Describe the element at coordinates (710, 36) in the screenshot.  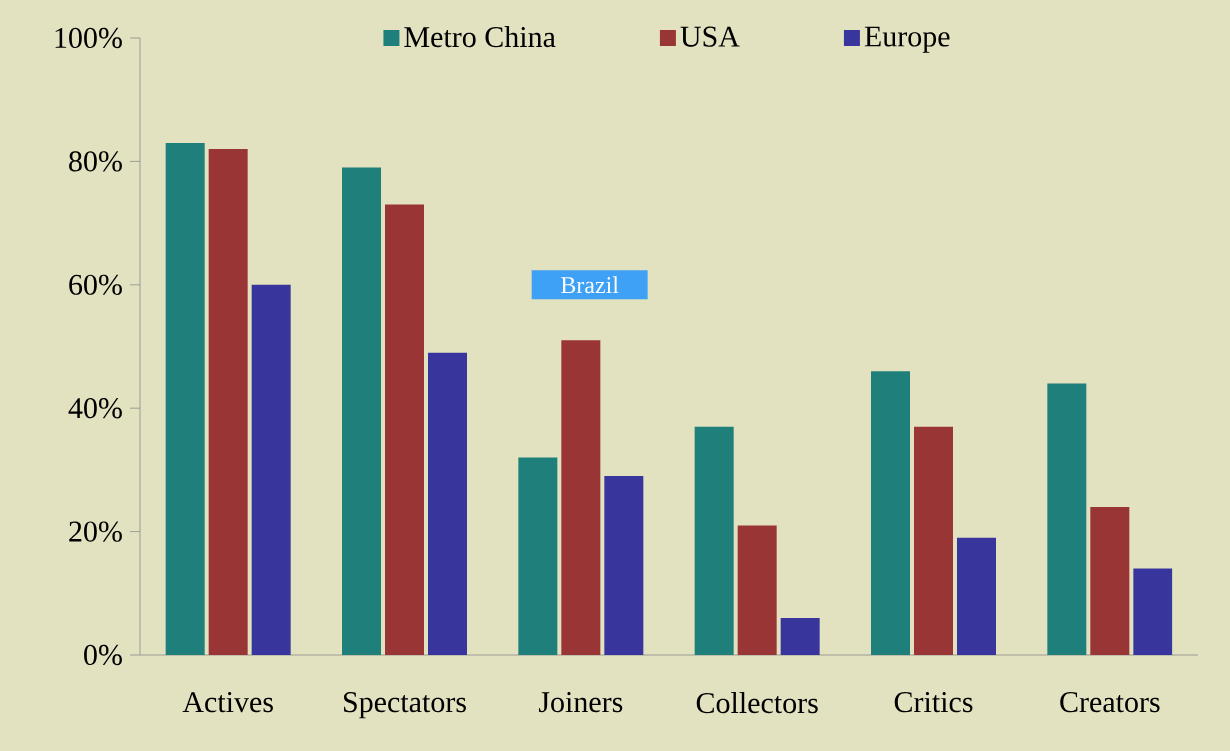
I see `legend-label: USA` at that location.